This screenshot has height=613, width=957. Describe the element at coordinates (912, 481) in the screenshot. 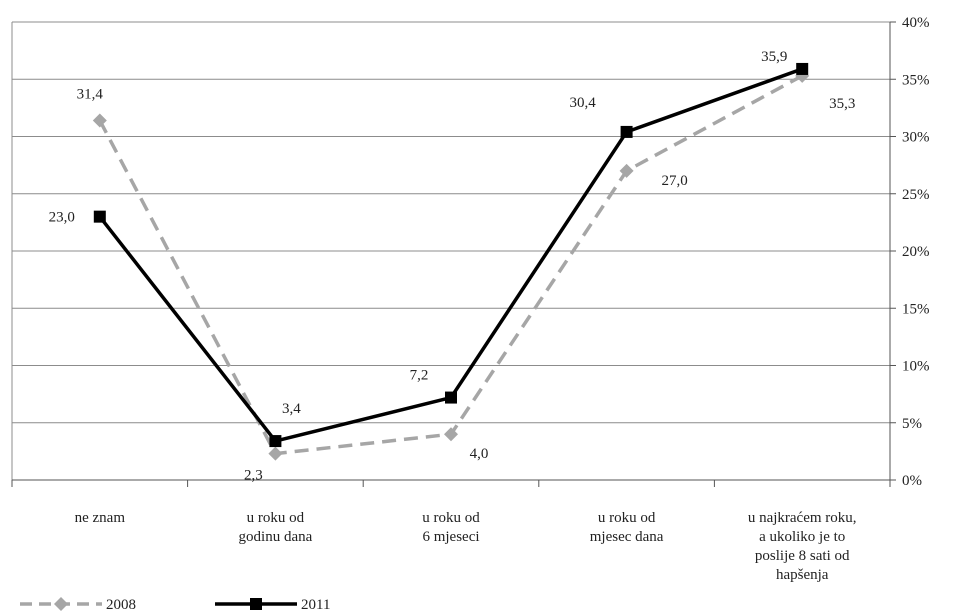

I see `y-tick-label: 0%` at that location.